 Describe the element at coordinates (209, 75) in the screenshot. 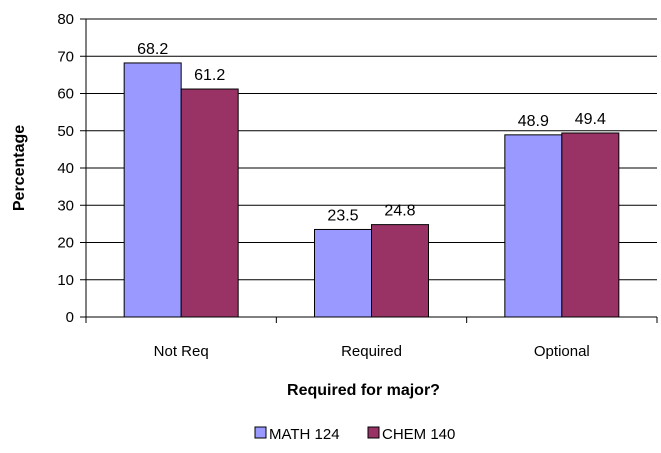

I see `data-label: 61.2` at that location.